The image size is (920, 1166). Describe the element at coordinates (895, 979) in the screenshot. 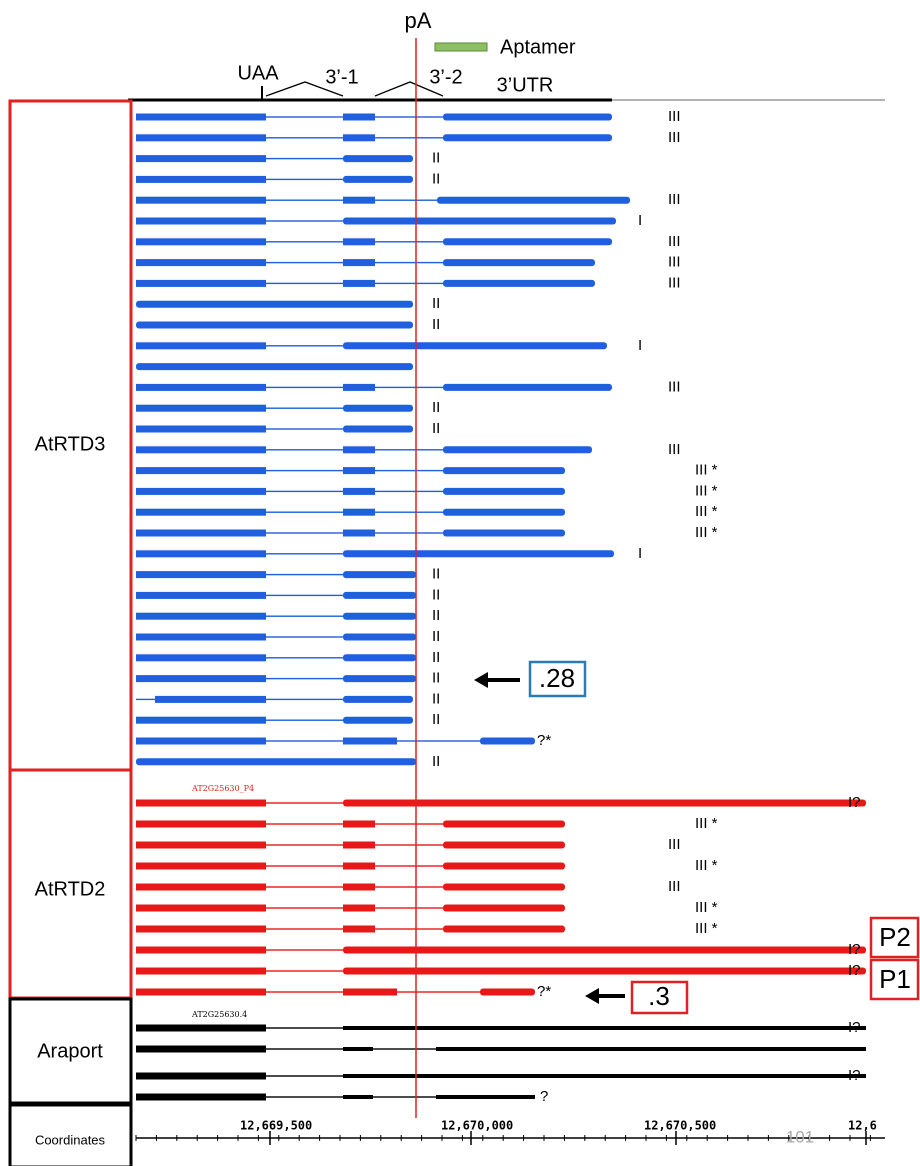

I see `callout: P1` at that location.